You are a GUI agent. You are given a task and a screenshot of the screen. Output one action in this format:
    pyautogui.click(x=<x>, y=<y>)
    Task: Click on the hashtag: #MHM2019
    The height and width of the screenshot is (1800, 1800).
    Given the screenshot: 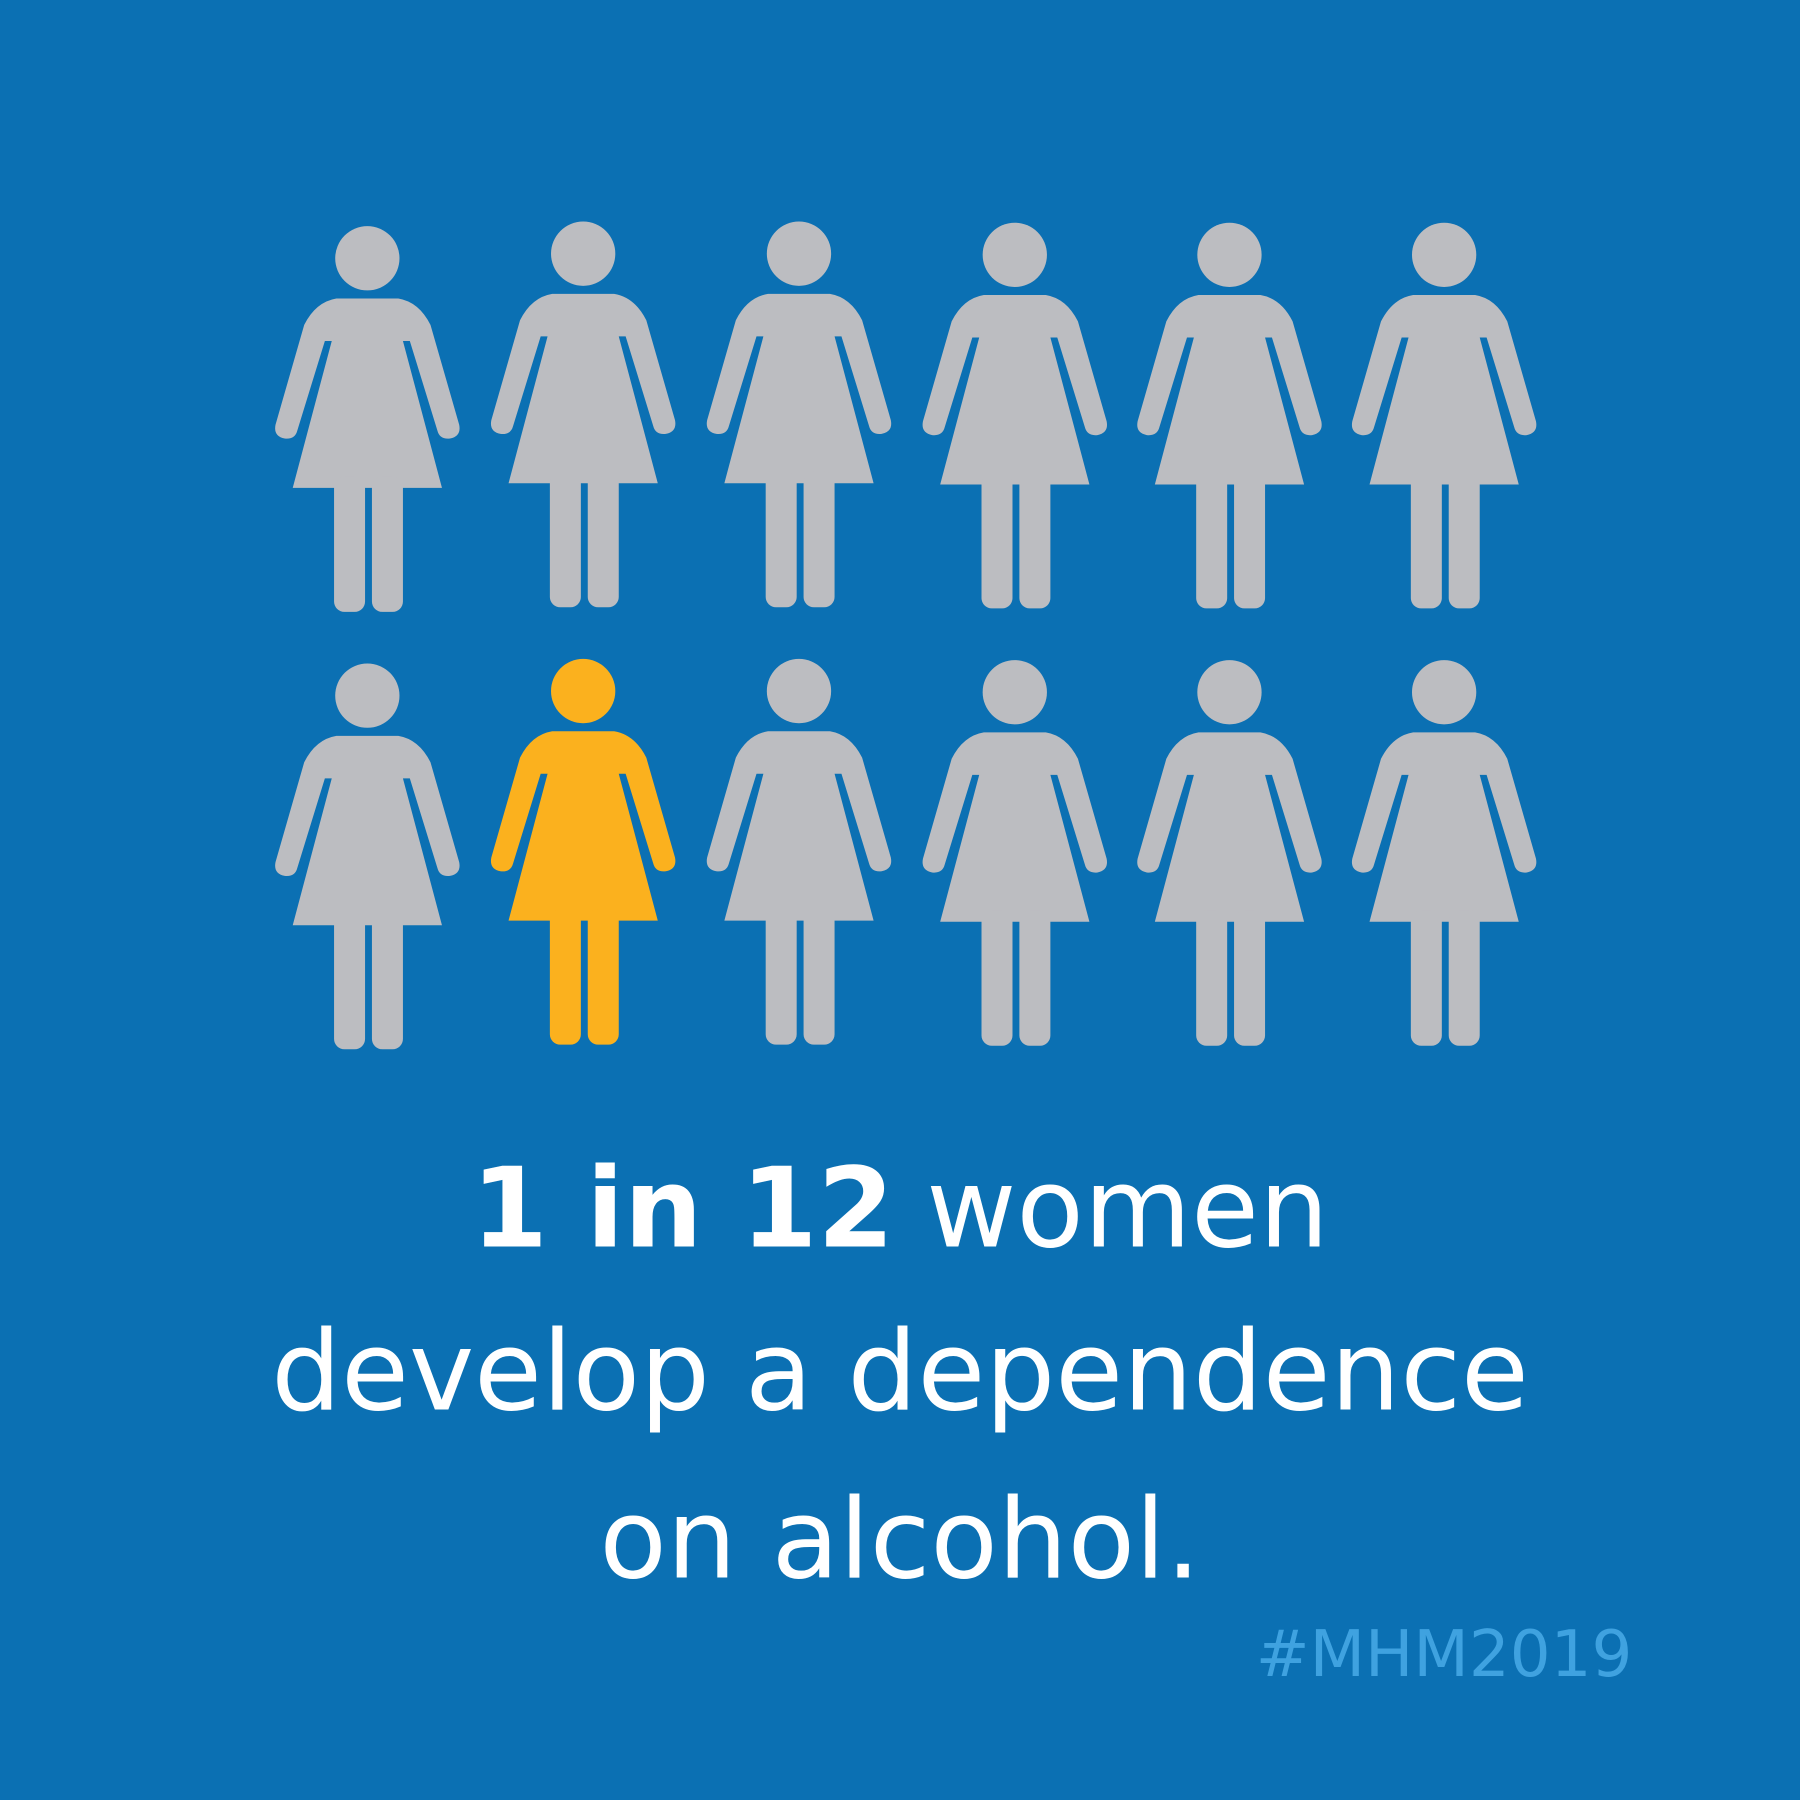 What is the action you would take?
    pyautogui.click(x=1444, y=1654)
    